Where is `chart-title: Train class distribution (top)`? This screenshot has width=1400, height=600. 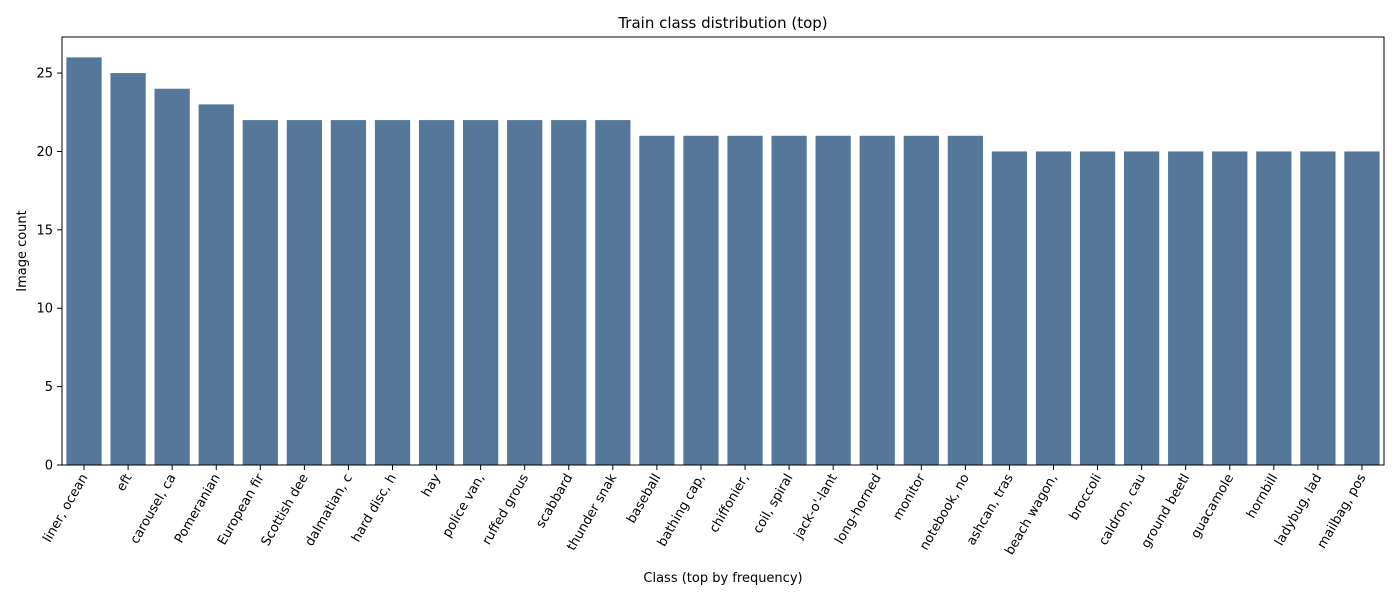 chart-title: Train class distribution (top) is located at coordinates (722, 23).